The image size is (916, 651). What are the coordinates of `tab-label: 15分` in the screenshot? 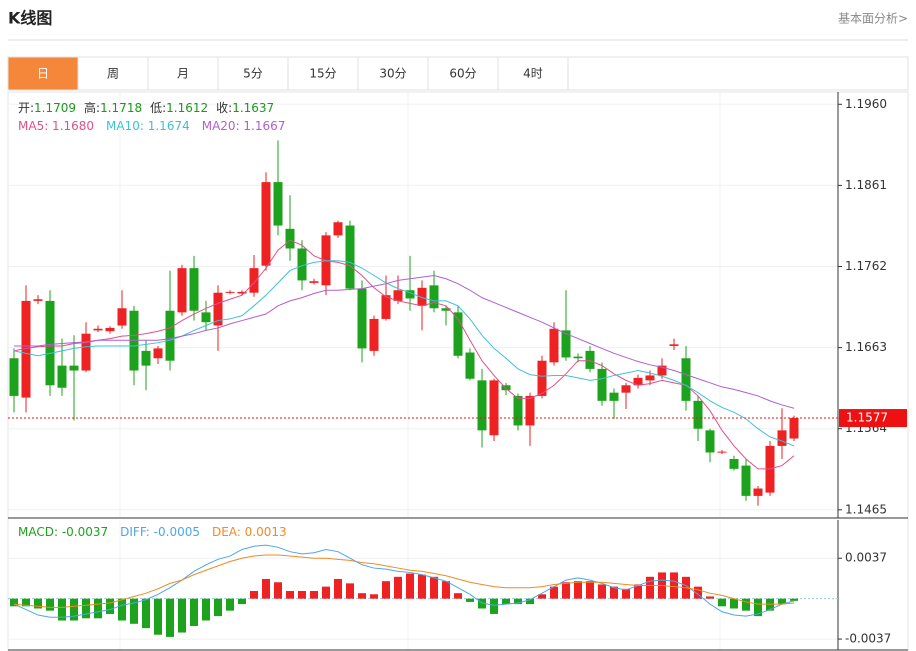 It's located at (322, 74).